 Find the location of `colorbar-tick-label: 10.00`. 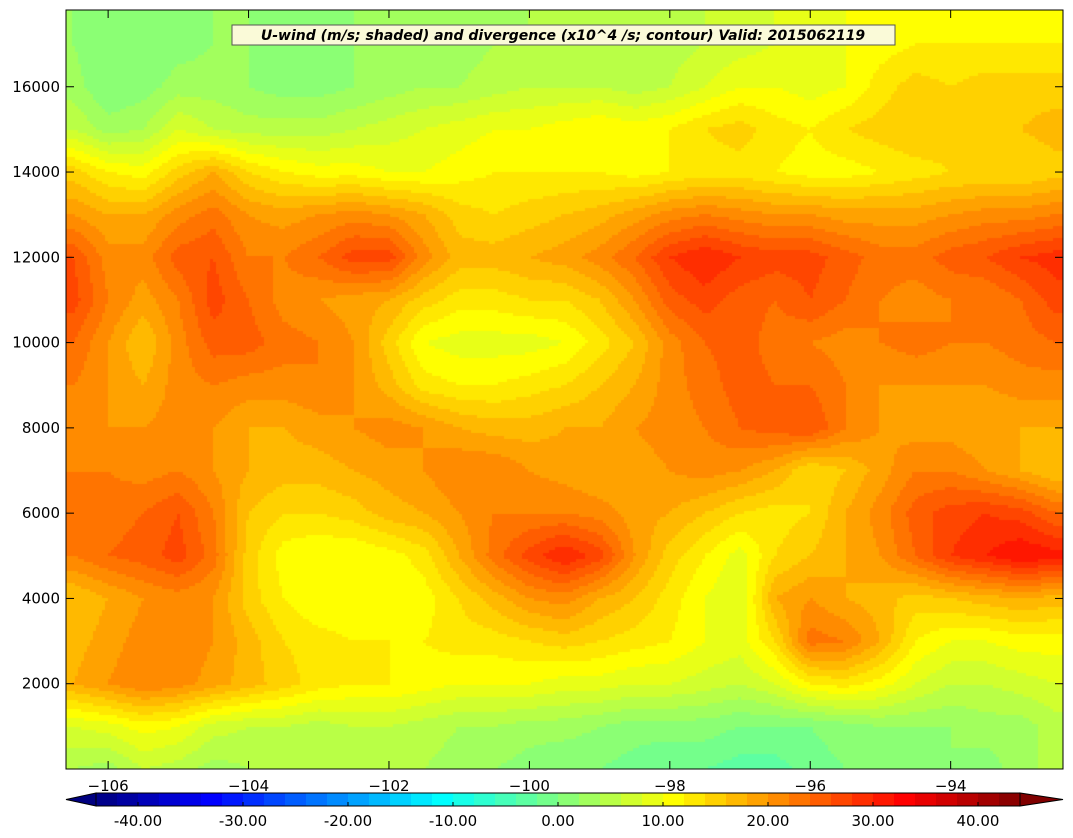

colorbar-tick-label: 10.00 is located at coordinates (663, 821).